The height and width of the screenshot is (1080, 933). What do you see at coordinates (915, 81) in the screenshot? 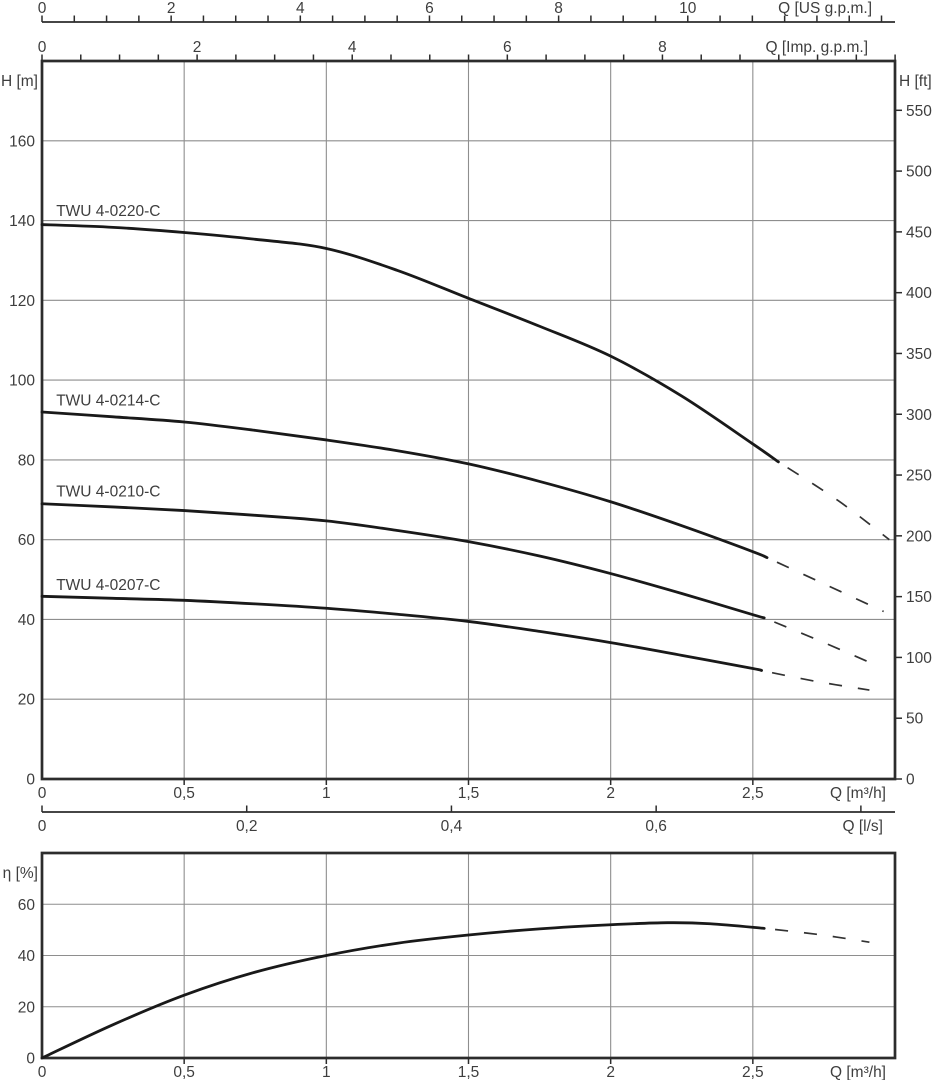
I see `y-axis-unit-label: H [ft]` at bounding box center [915, 81].